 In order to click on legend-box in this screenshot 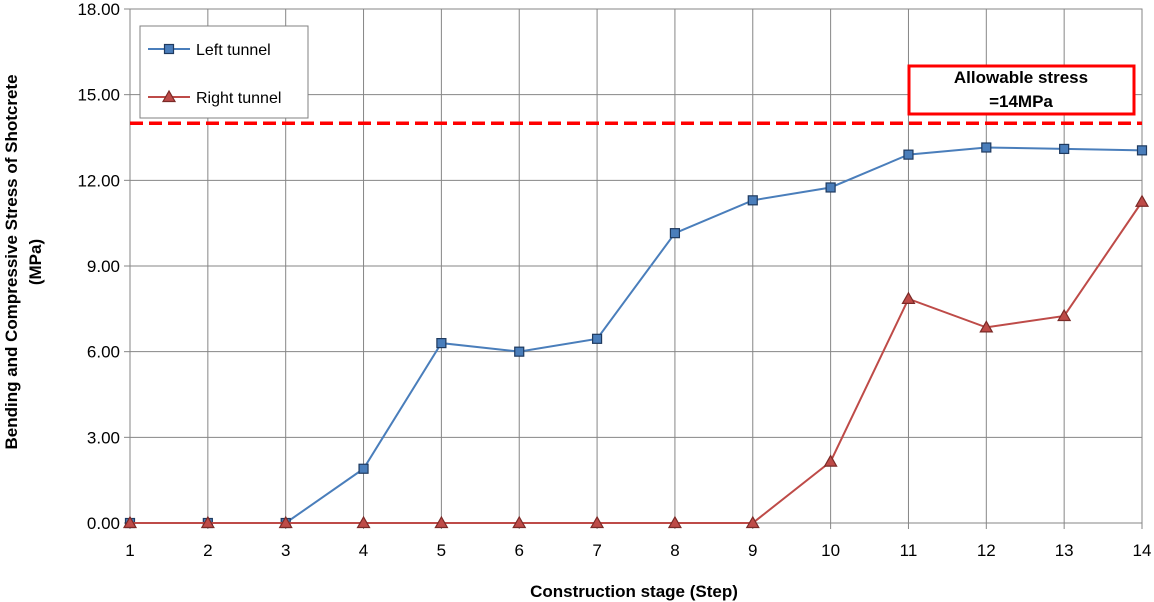, I will do `click(224, 72)`.